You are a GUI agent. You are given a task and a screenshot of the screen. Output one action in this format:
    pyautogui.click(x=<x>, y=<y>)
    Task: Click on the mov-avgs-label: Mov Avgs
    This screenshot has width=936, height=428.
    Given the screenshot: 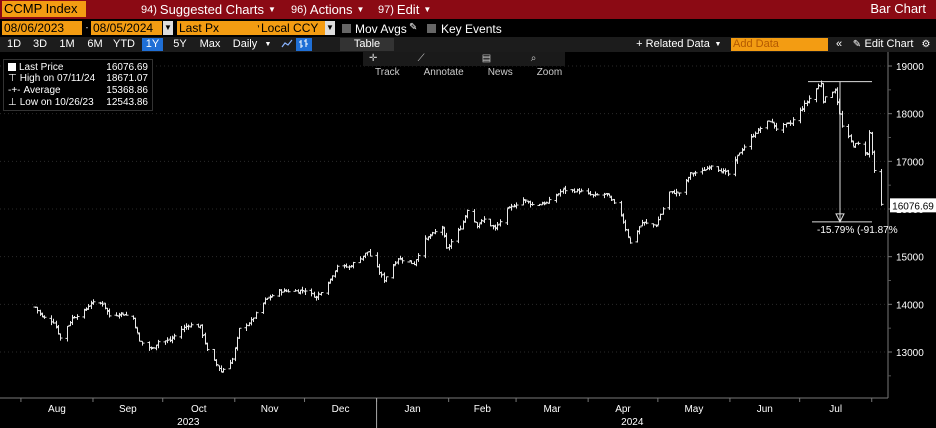 What is the action you would take?
    pyautogui.click(x=381, y=29)
    